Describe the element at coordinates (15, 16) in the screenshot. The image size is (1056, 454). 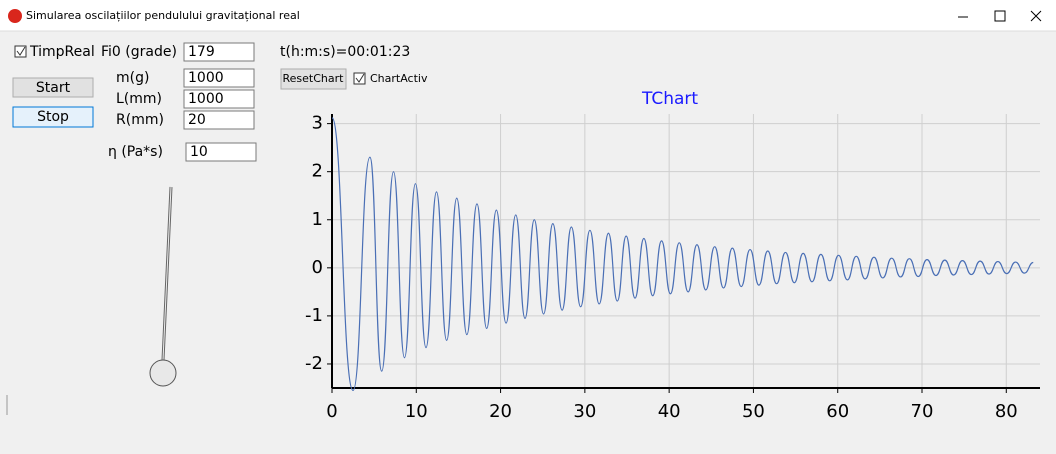
I see `app-icon` at that location.